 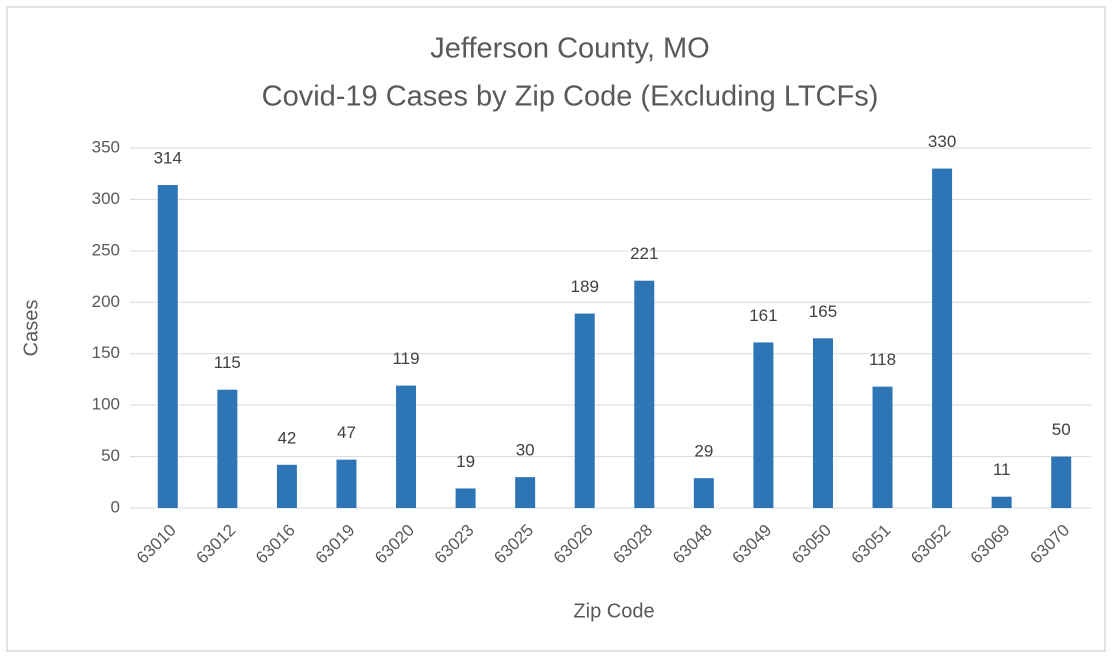 I want to click on data-label: 314, so click(x=168, y=158).